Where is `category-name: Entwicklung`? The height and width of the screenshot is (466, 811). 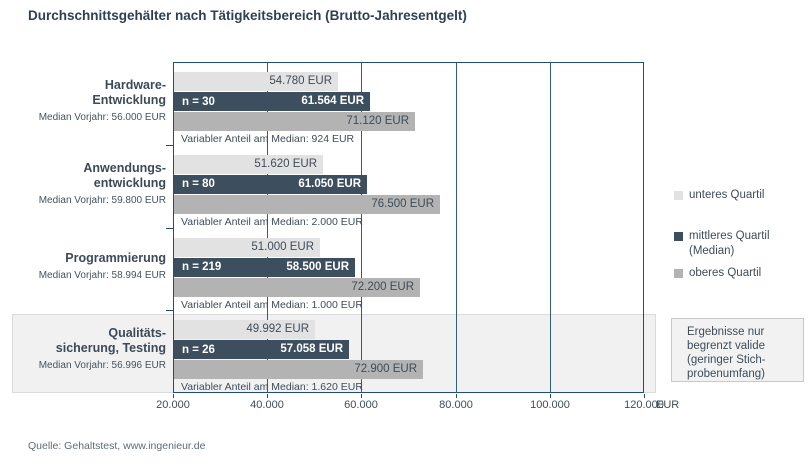
category-name: Entwicklung is located at coordinates (129, 100).